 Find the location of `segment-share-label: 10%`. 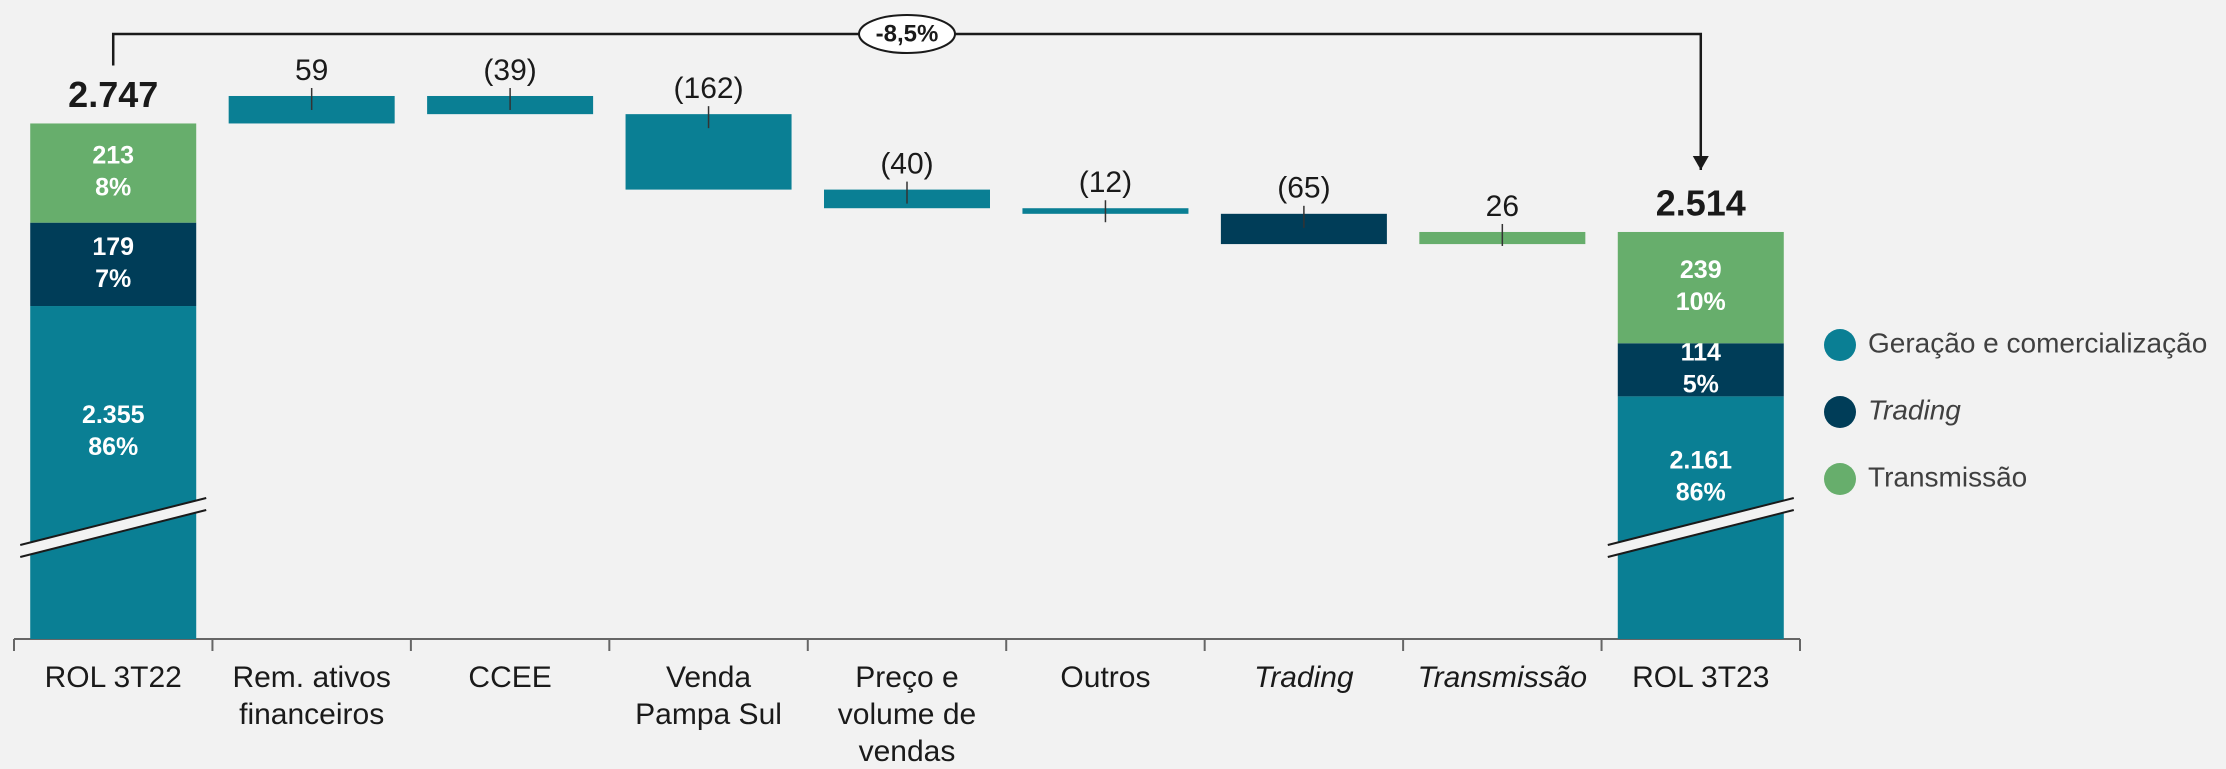

segment-share-label: 10% is located at coordinates (1701, 302).